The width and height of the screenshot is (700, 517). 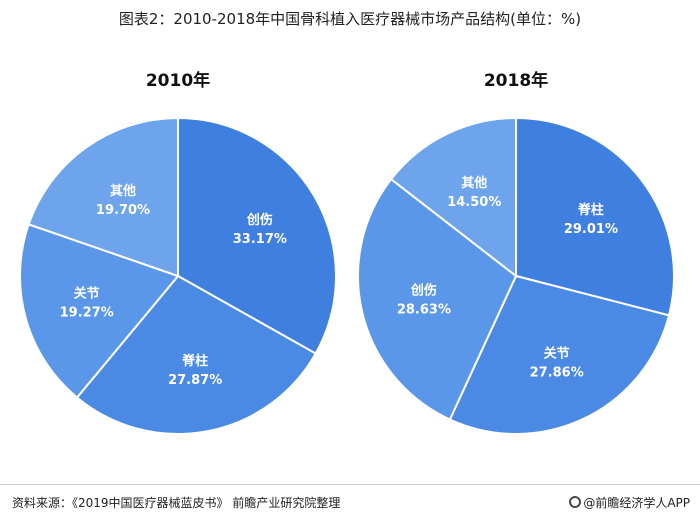 What do you see at coordinates (474, 202) in the screenshot?
I see `slice-value: 14.50%` at bounding box center [474, 202].